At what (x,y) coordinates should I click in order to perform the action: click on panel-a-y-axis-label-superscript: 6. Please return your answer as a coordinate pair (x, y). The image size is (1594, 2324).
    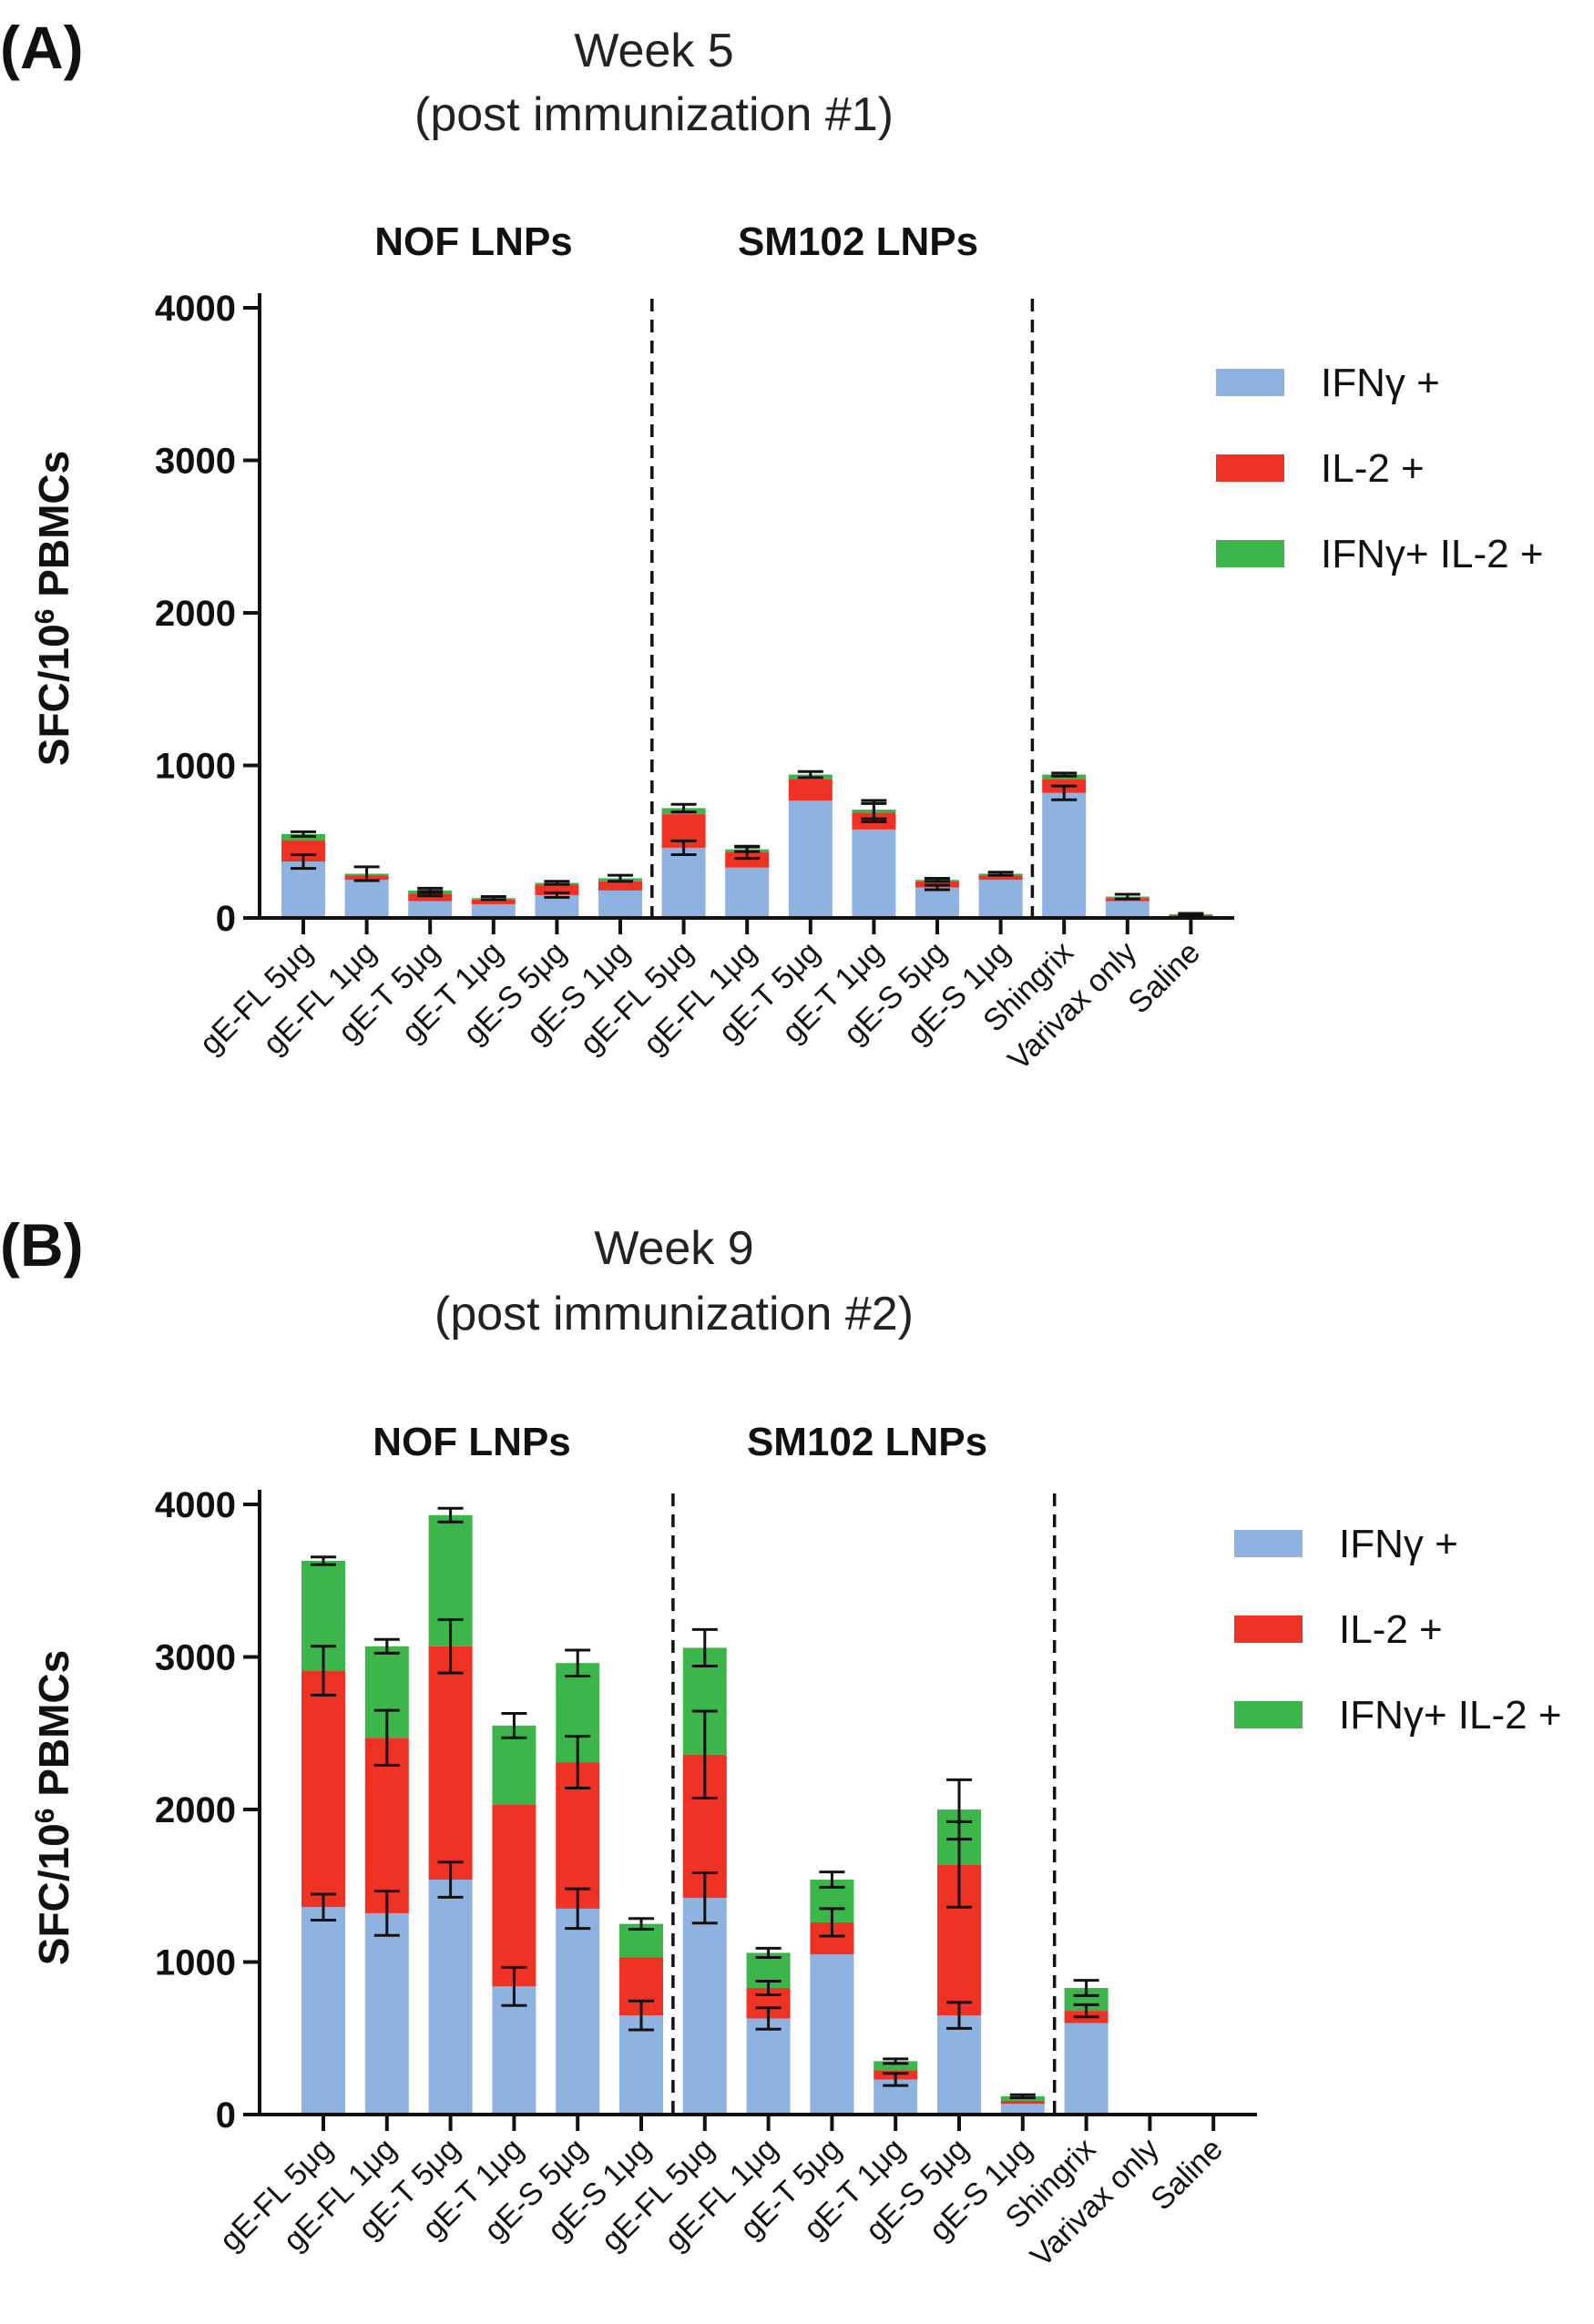
    Looking at the image, I should click on (45, 617).